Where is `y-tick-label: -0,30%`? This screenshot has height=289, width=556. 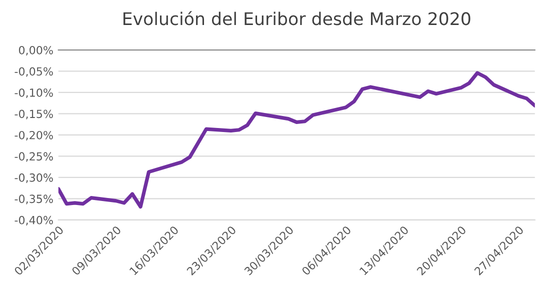
y-tick-label: -0,30% is located at coordinates (33, 178).